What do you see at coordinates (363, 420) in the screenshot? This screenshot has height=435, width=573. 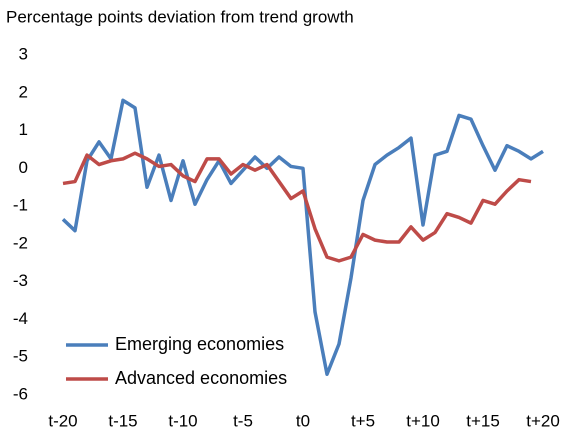 I see `x-tick-label: t+5` at bounding box center [363, 420].